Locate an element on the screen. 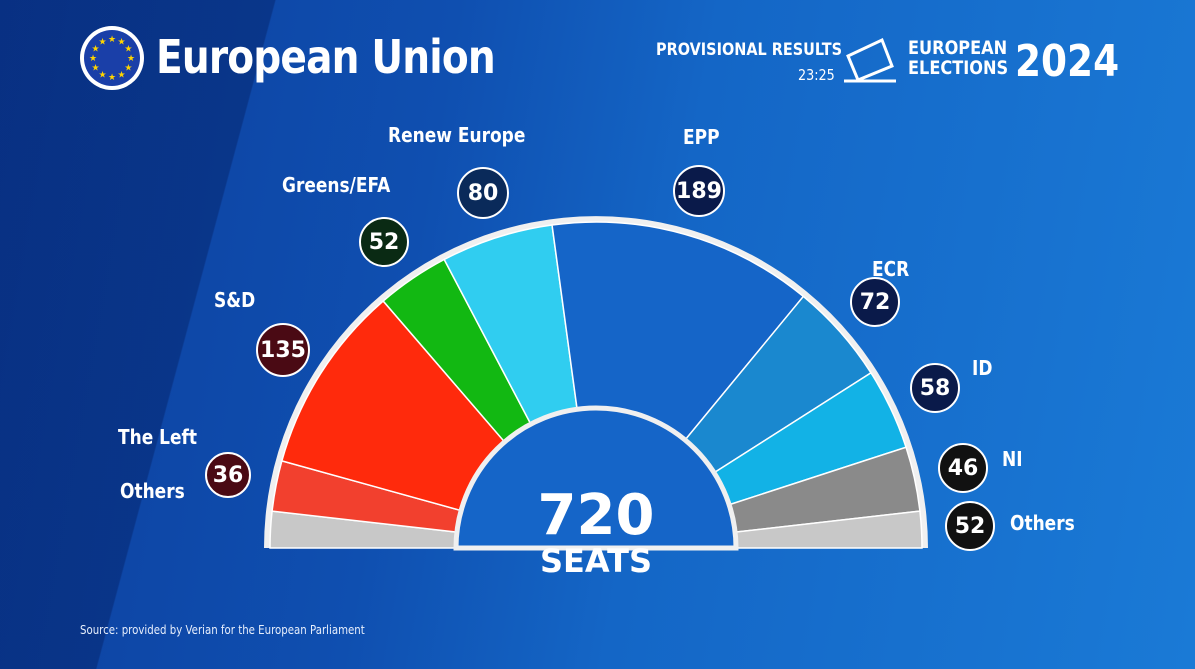  eu-flag-logo: ★ ★ ★ ★ ★ ★ ★ ★ ★ ★ ★ ★ is located at coordinates (112, 58).